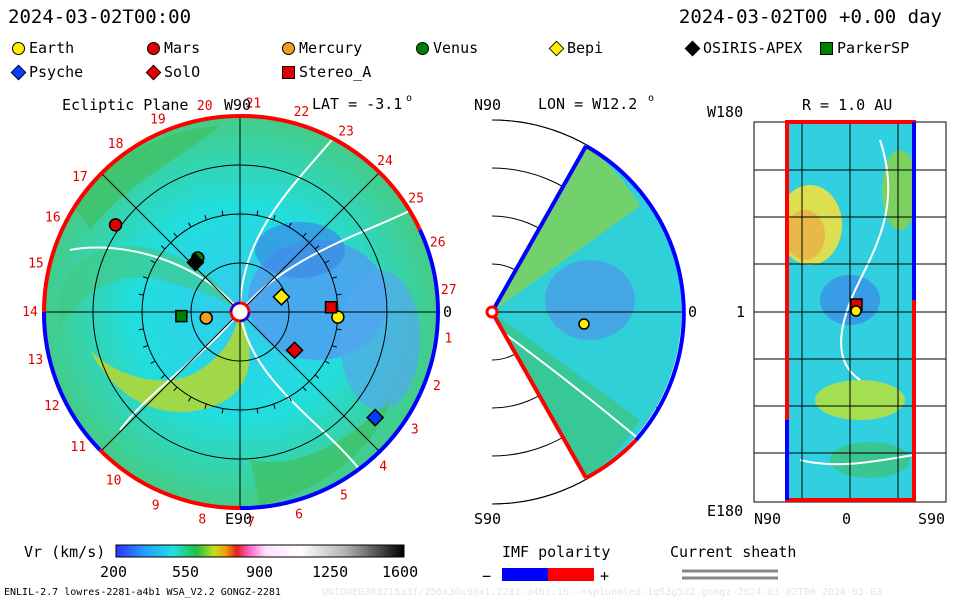  I want to click on carrington-label: 2, so click(437, 386).